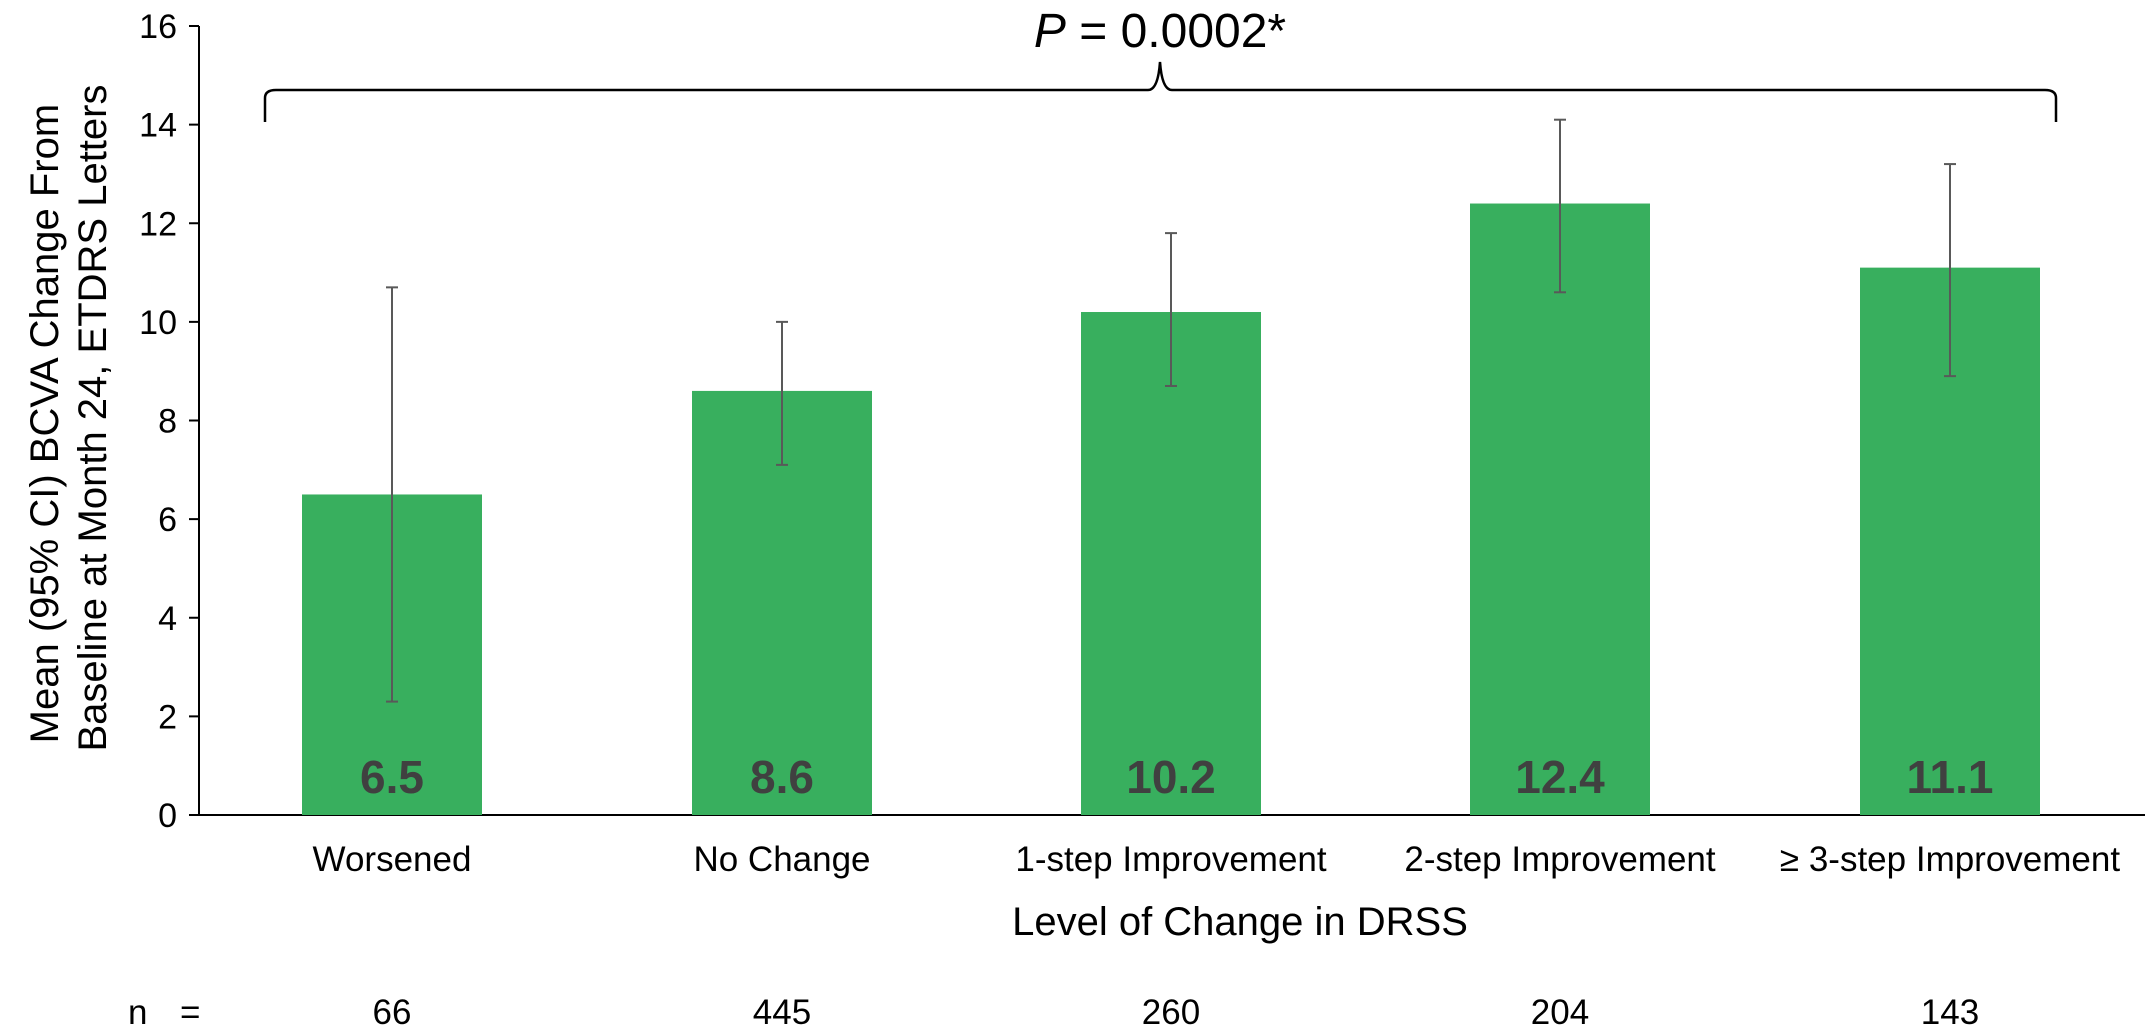 This screenshot has width=2150, height=1032. I want to click on bar-value-label: 12.4, so click(1560, 777).